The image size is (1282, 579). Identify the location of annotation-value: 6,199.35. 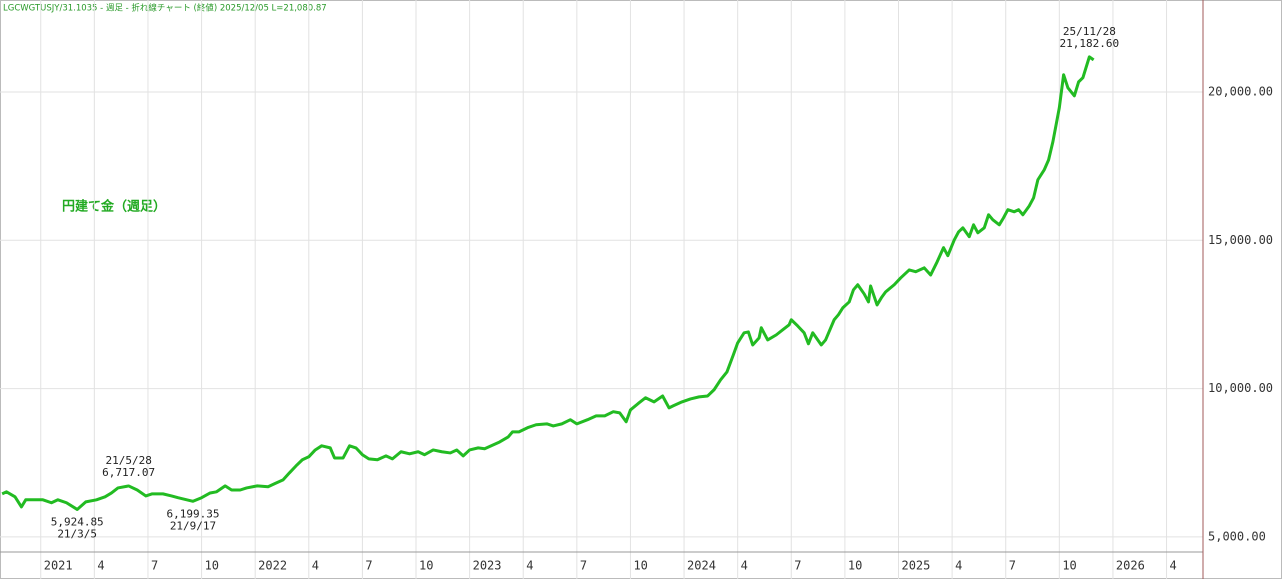
(193, 513).